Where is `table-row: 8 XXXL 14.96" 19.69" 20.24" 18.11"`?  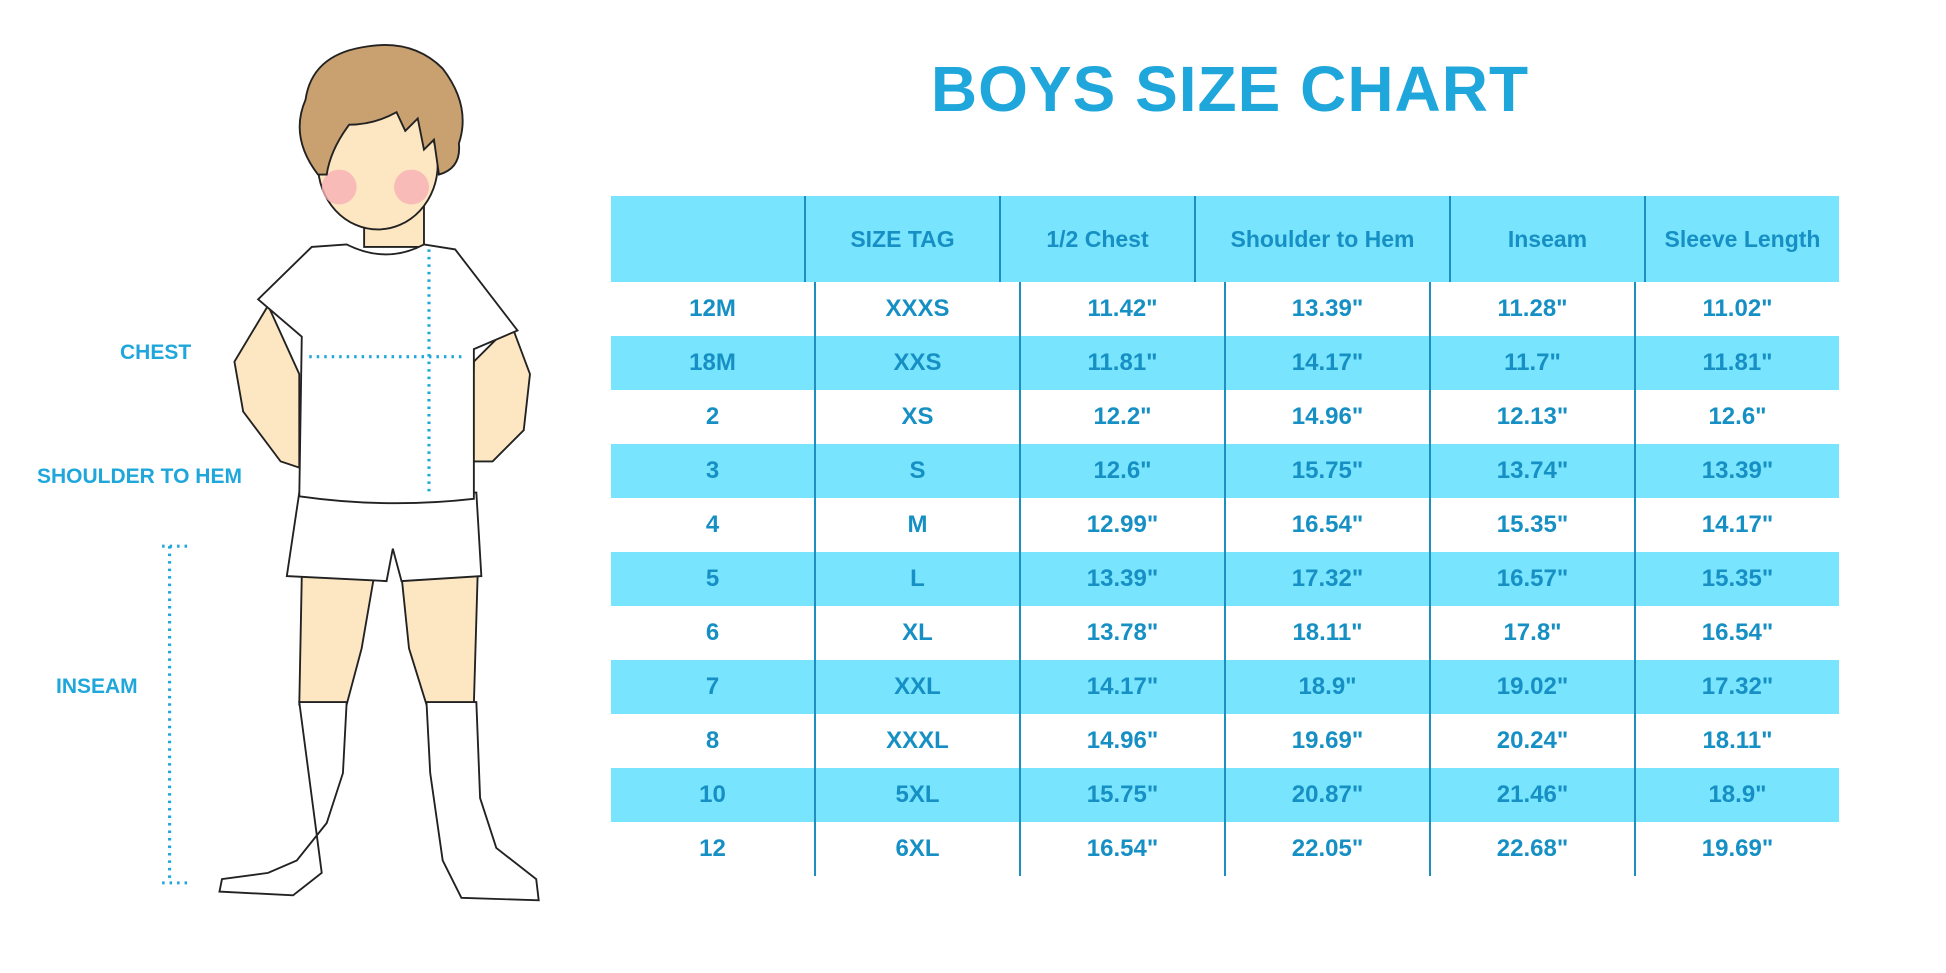
table-row: 8 XXXL 14.96" 19.69" 20.24" 18.11" is located at coordinates (1225, 741).